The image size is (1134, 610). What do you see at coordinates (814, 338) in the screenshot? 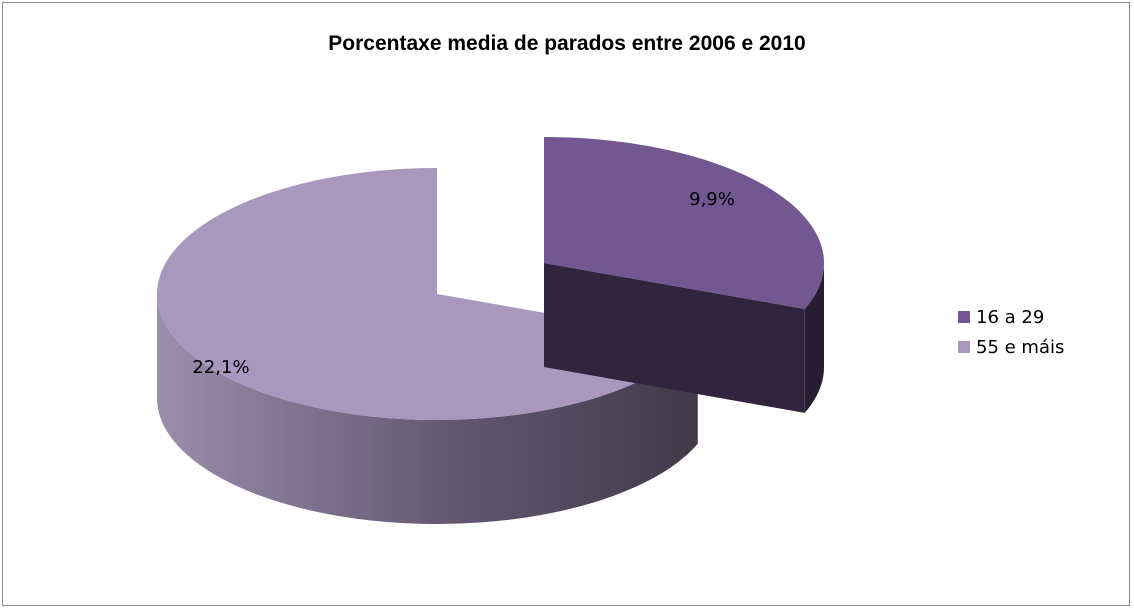
I see `slice-16-29-side` at bounding box center [814, 338].